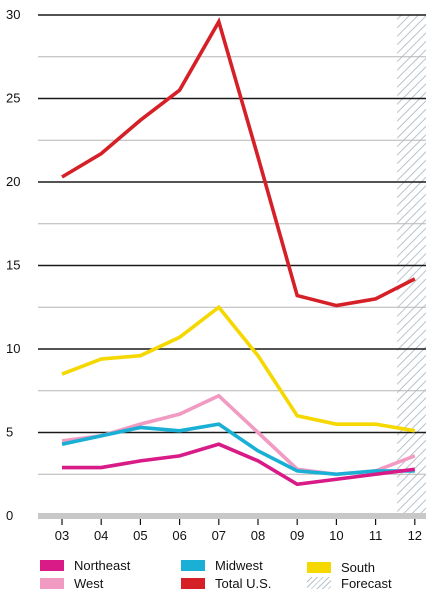 Image resolution: width=426 pixels, height=592 pixels. What do you see at coordinates (13, 348) in the screenshot?
I see `y-tick-label: 10` at bounding box center [13, 348].